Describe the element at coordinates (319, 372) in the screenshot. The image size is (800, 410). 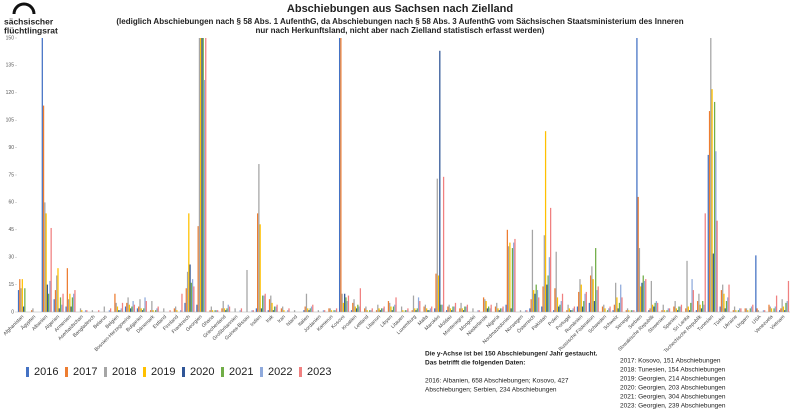
I see `legend-label: 2023` at that location.